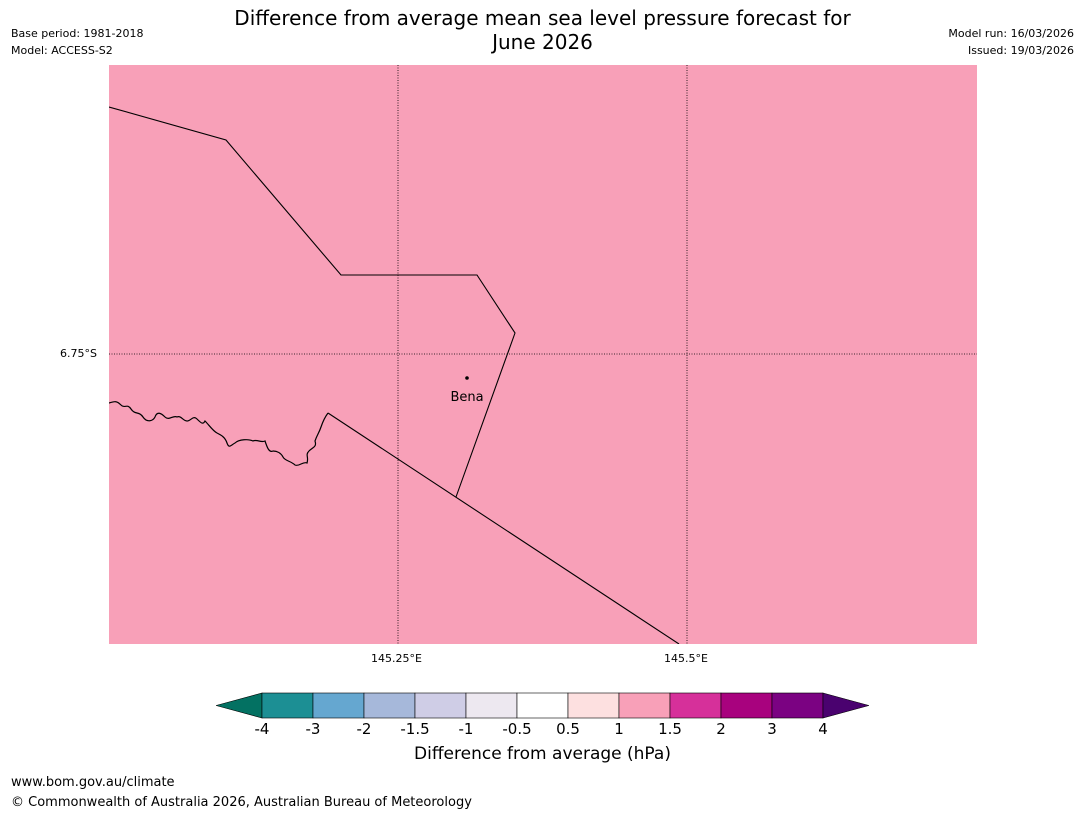 Image resolution: width=1085 pixels, height=816 pixels. What do you see at coordinates (466, 397) in the screenshot?
I see `town-label-bena: Bena` at bounding box center [466, 397].